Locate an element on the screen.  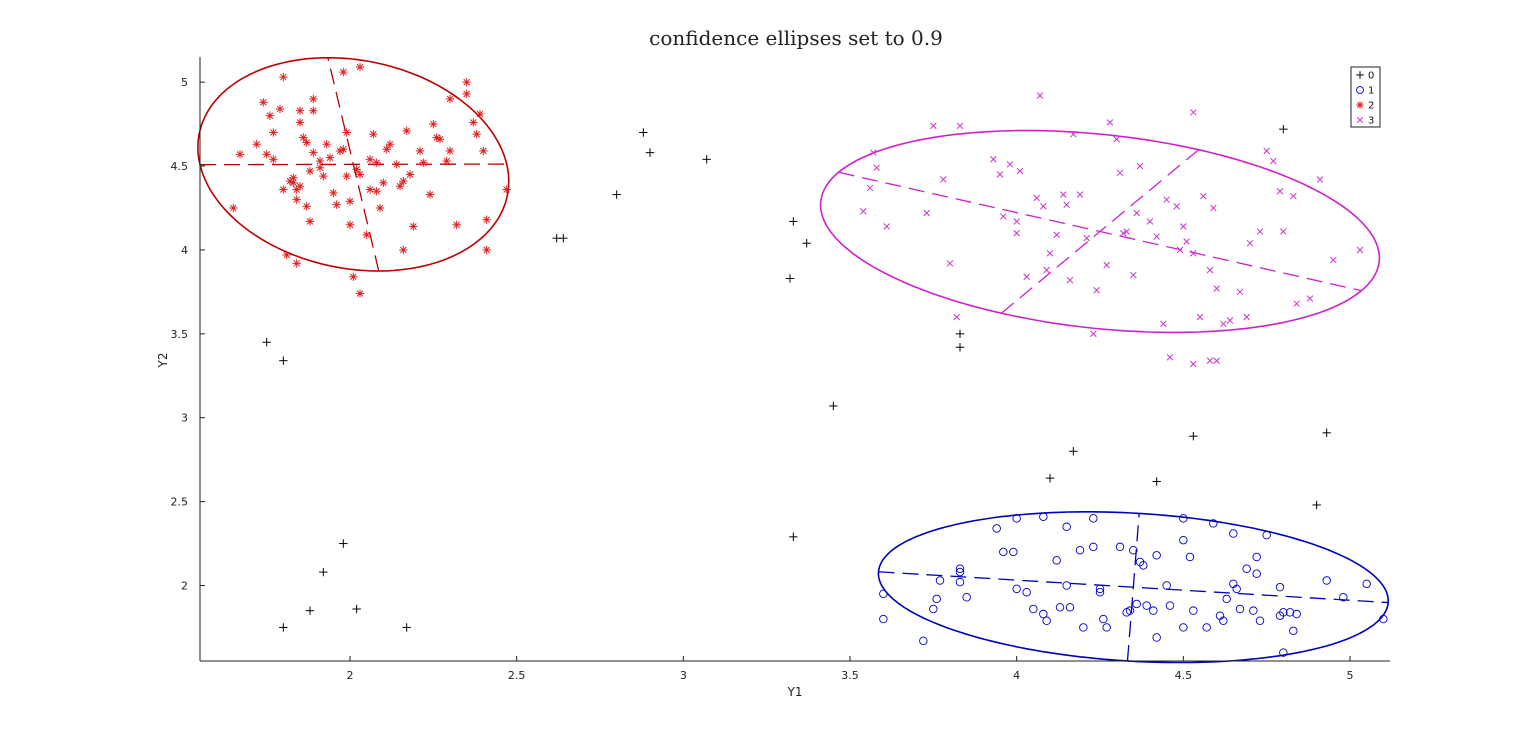
x-tick-label: 4.5 is located at coordinates (1184, 675).